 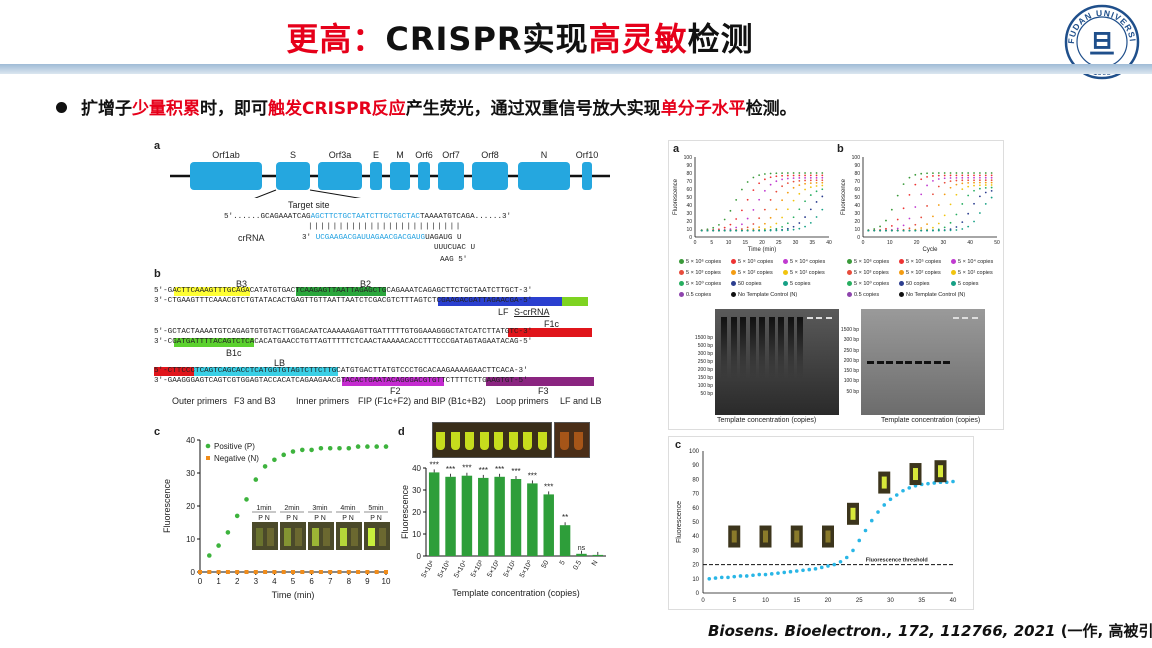 I want to click on inset-tube-p, so click(x=315, y=537).